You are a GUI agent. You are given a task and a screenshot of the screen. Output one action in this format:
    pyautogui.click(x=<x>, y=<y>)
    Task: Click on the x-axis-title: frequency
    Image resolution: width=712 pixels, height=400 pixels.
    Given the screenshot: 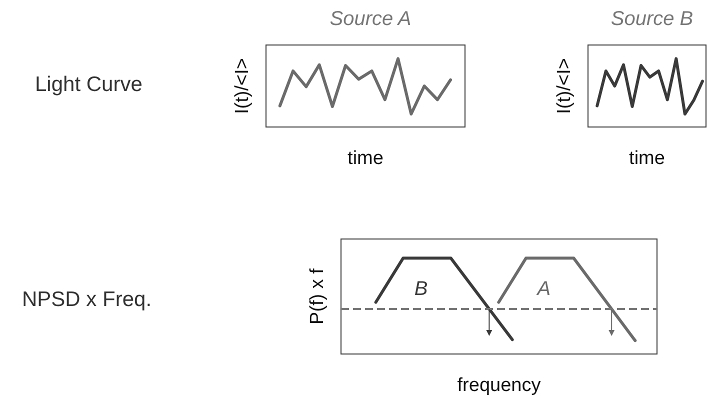 What is the action you would take?
    pyautogui.click(x=499, y=385)
    